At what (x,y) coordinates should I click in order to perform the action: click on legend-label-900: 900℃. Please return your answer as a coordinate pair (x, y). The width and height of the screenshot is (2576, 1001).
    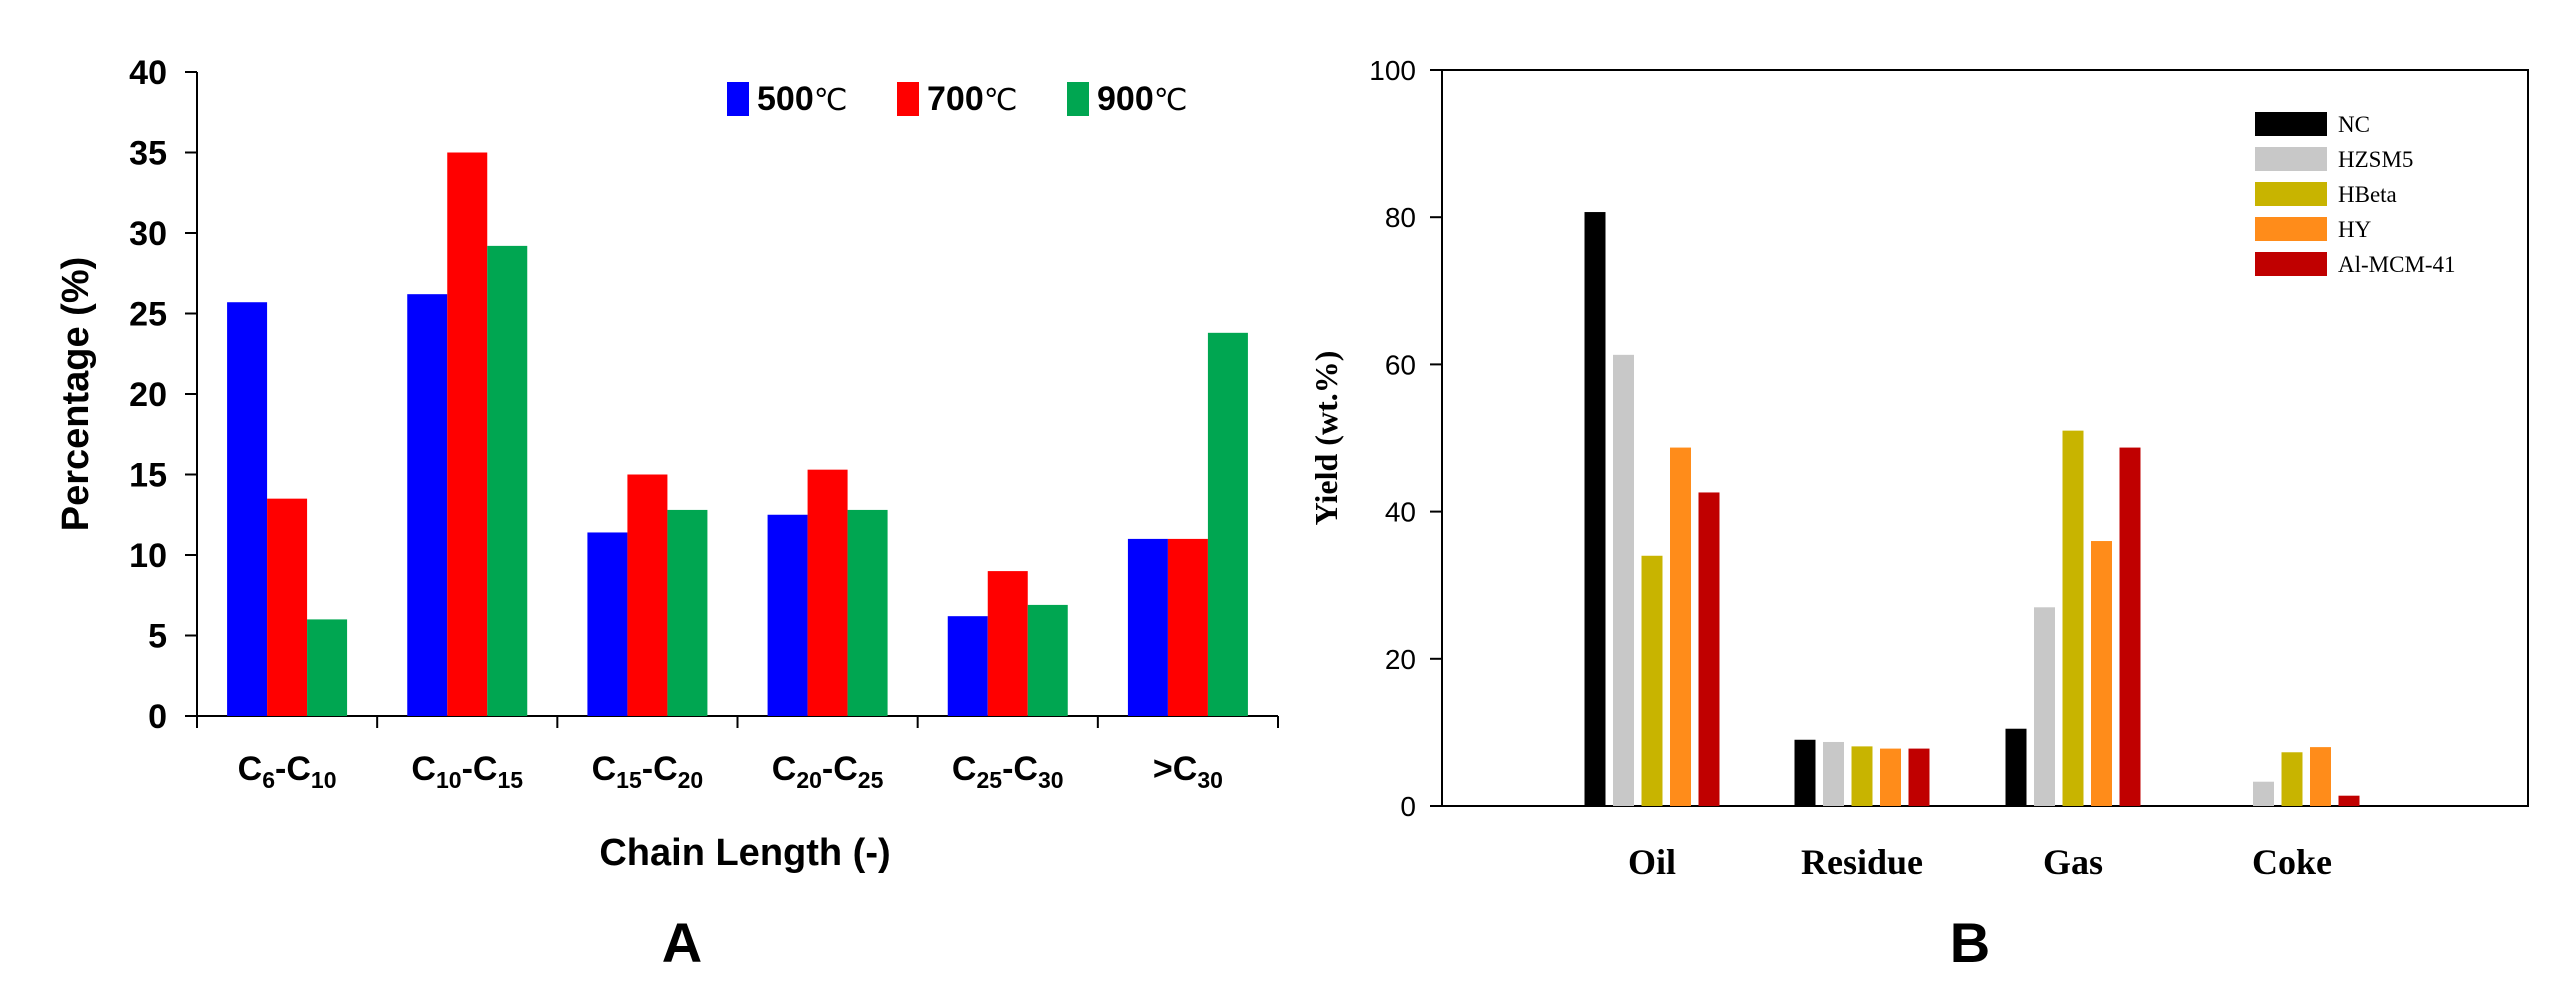
    Looking at the image, I should click on (1142, 99).